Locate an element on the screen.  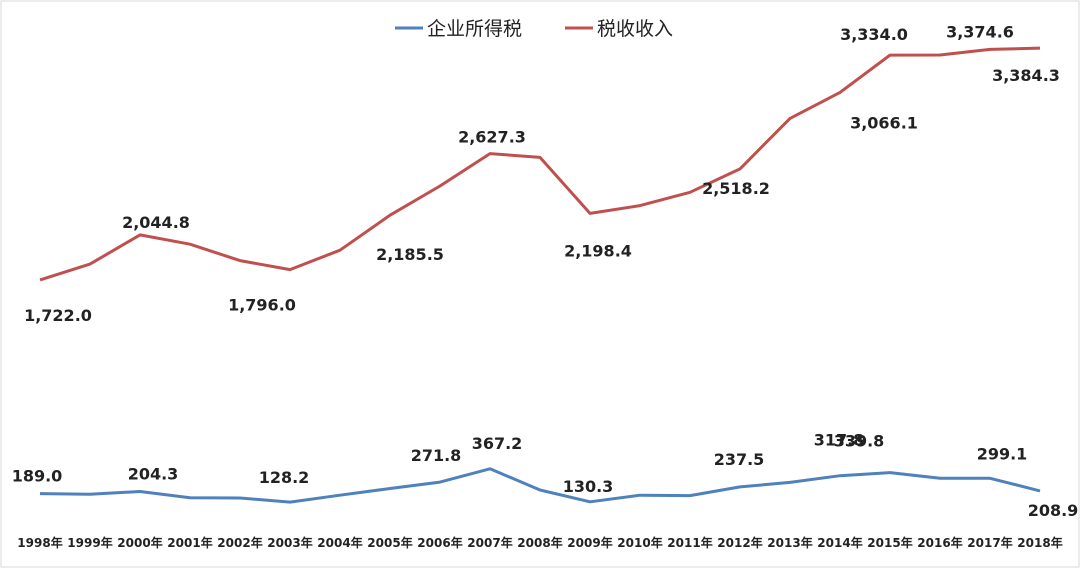
x-tick-label: 1999年 is located at coordinates (89, 542).